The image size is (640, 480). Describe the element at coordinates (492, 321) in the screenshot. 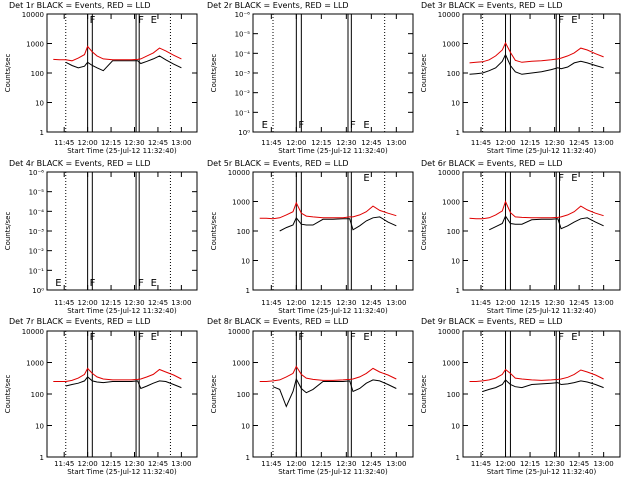

I see `panel-title: Det 9r BLACK = Events, RED = LLD` at that location.